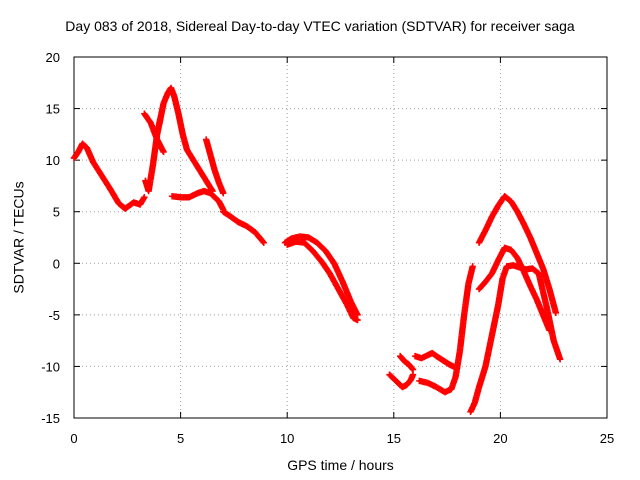 Image resolution: width=640 pixels, height=480 pixels. I want to click on y-tick-label: -15, so click(50, 418).